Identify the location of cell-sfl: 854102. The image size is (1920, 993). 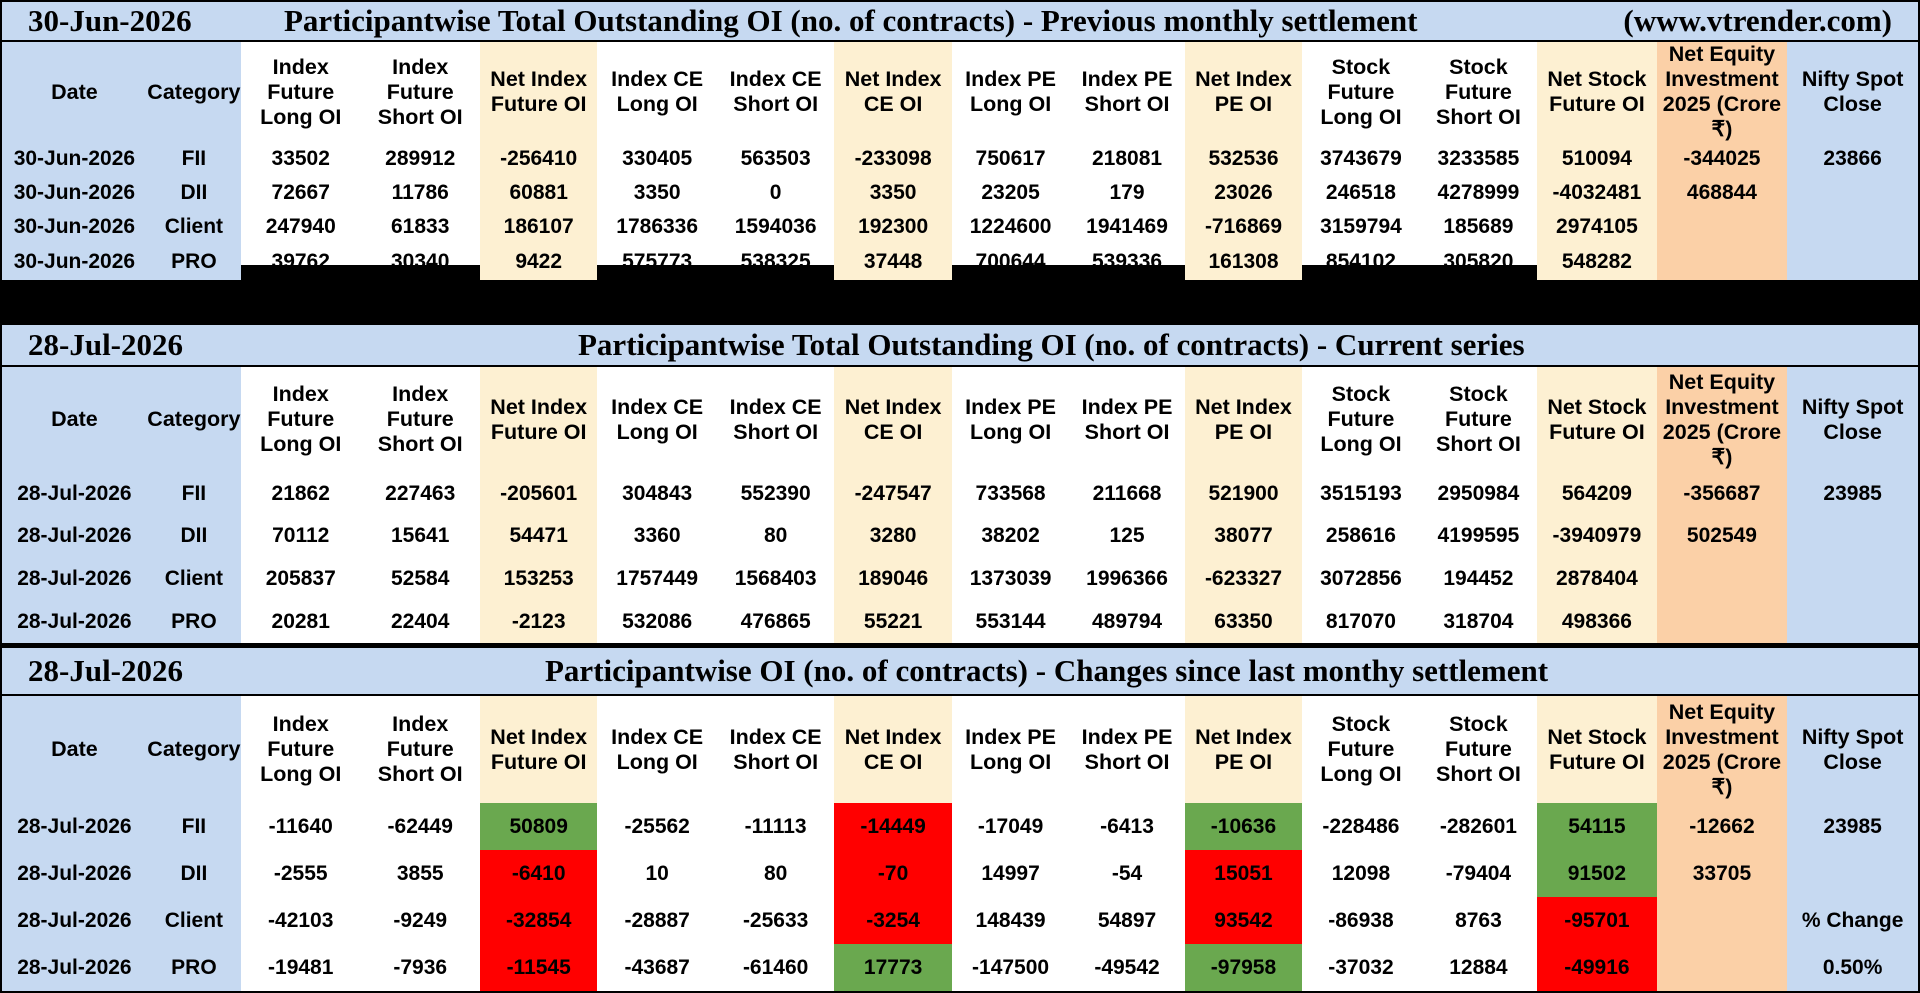
(1360, 261).